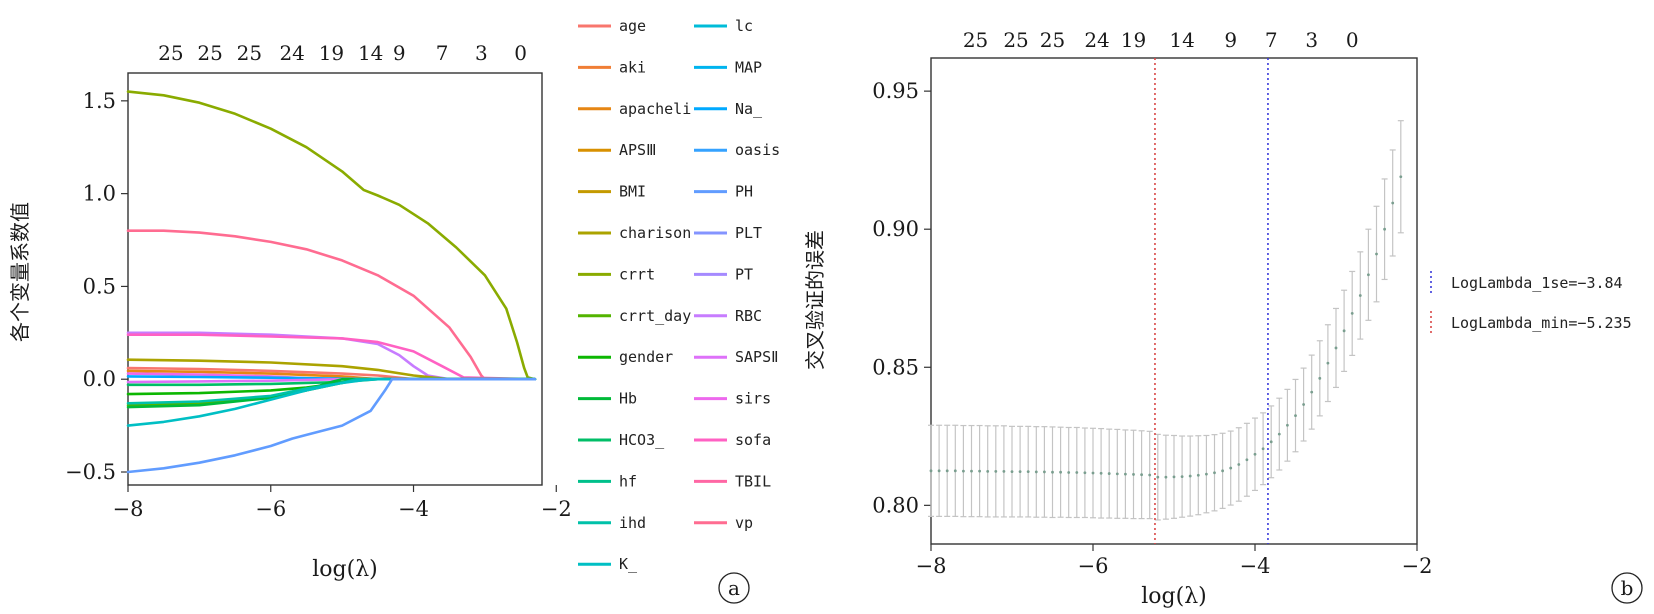  I want to click on panel-b-top-tick-label: 0, so click(1352, 40).